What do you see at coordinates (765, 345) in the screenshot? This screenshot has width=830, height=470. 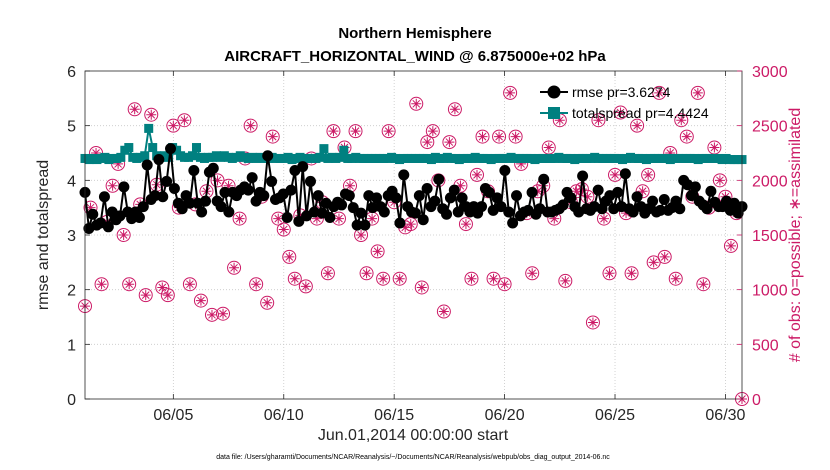 I see `y-tick-label-right: 500` at bounding box center [765, 345].